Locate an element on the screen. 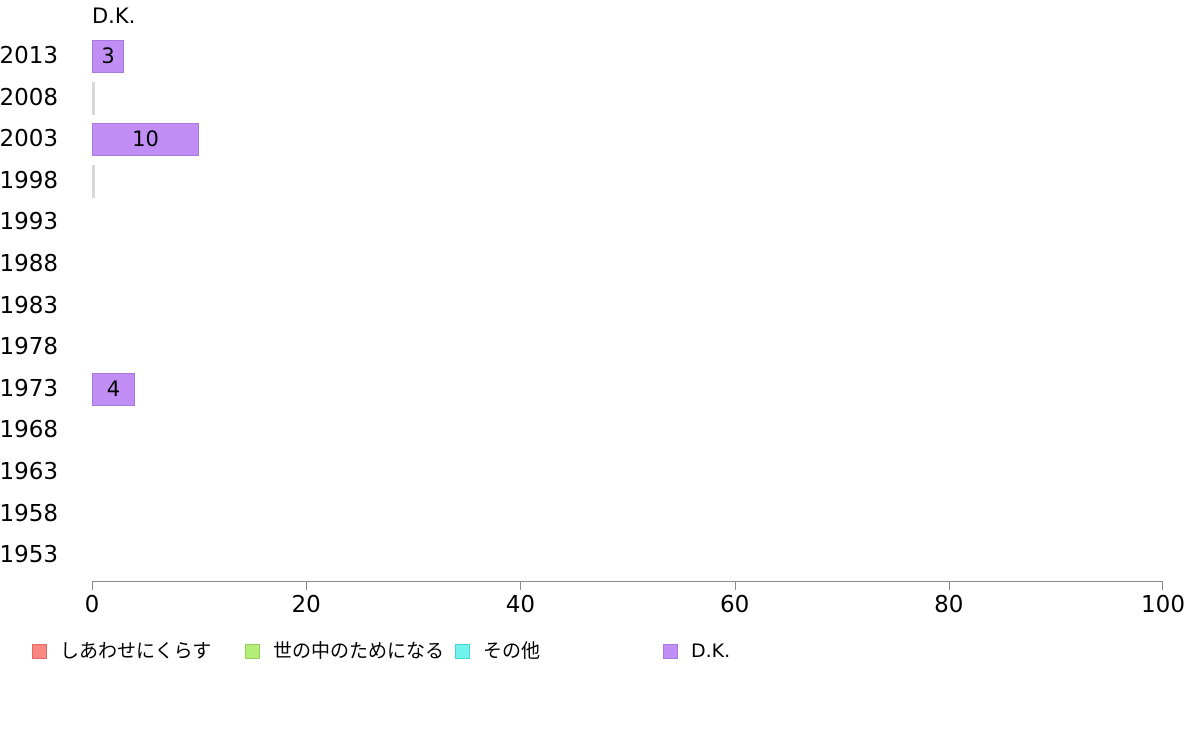 This screenshot has width=1188, height=736. chart-row: 1983 is located at coordinates (581, 307).